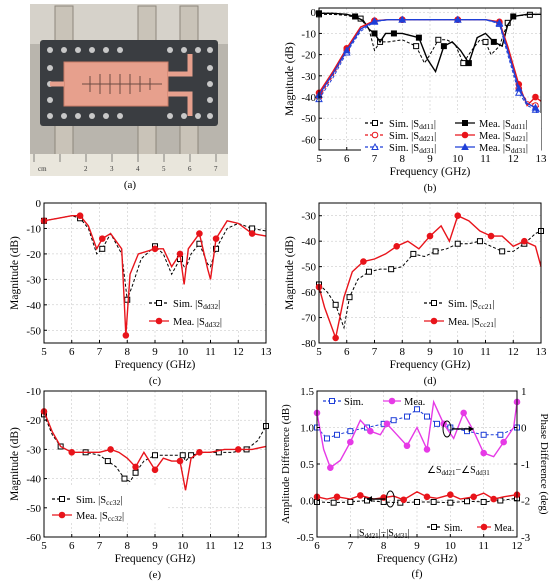 The width and height of the screenshot is (550, 581). I want to click on legend-box, so click(205, 310).